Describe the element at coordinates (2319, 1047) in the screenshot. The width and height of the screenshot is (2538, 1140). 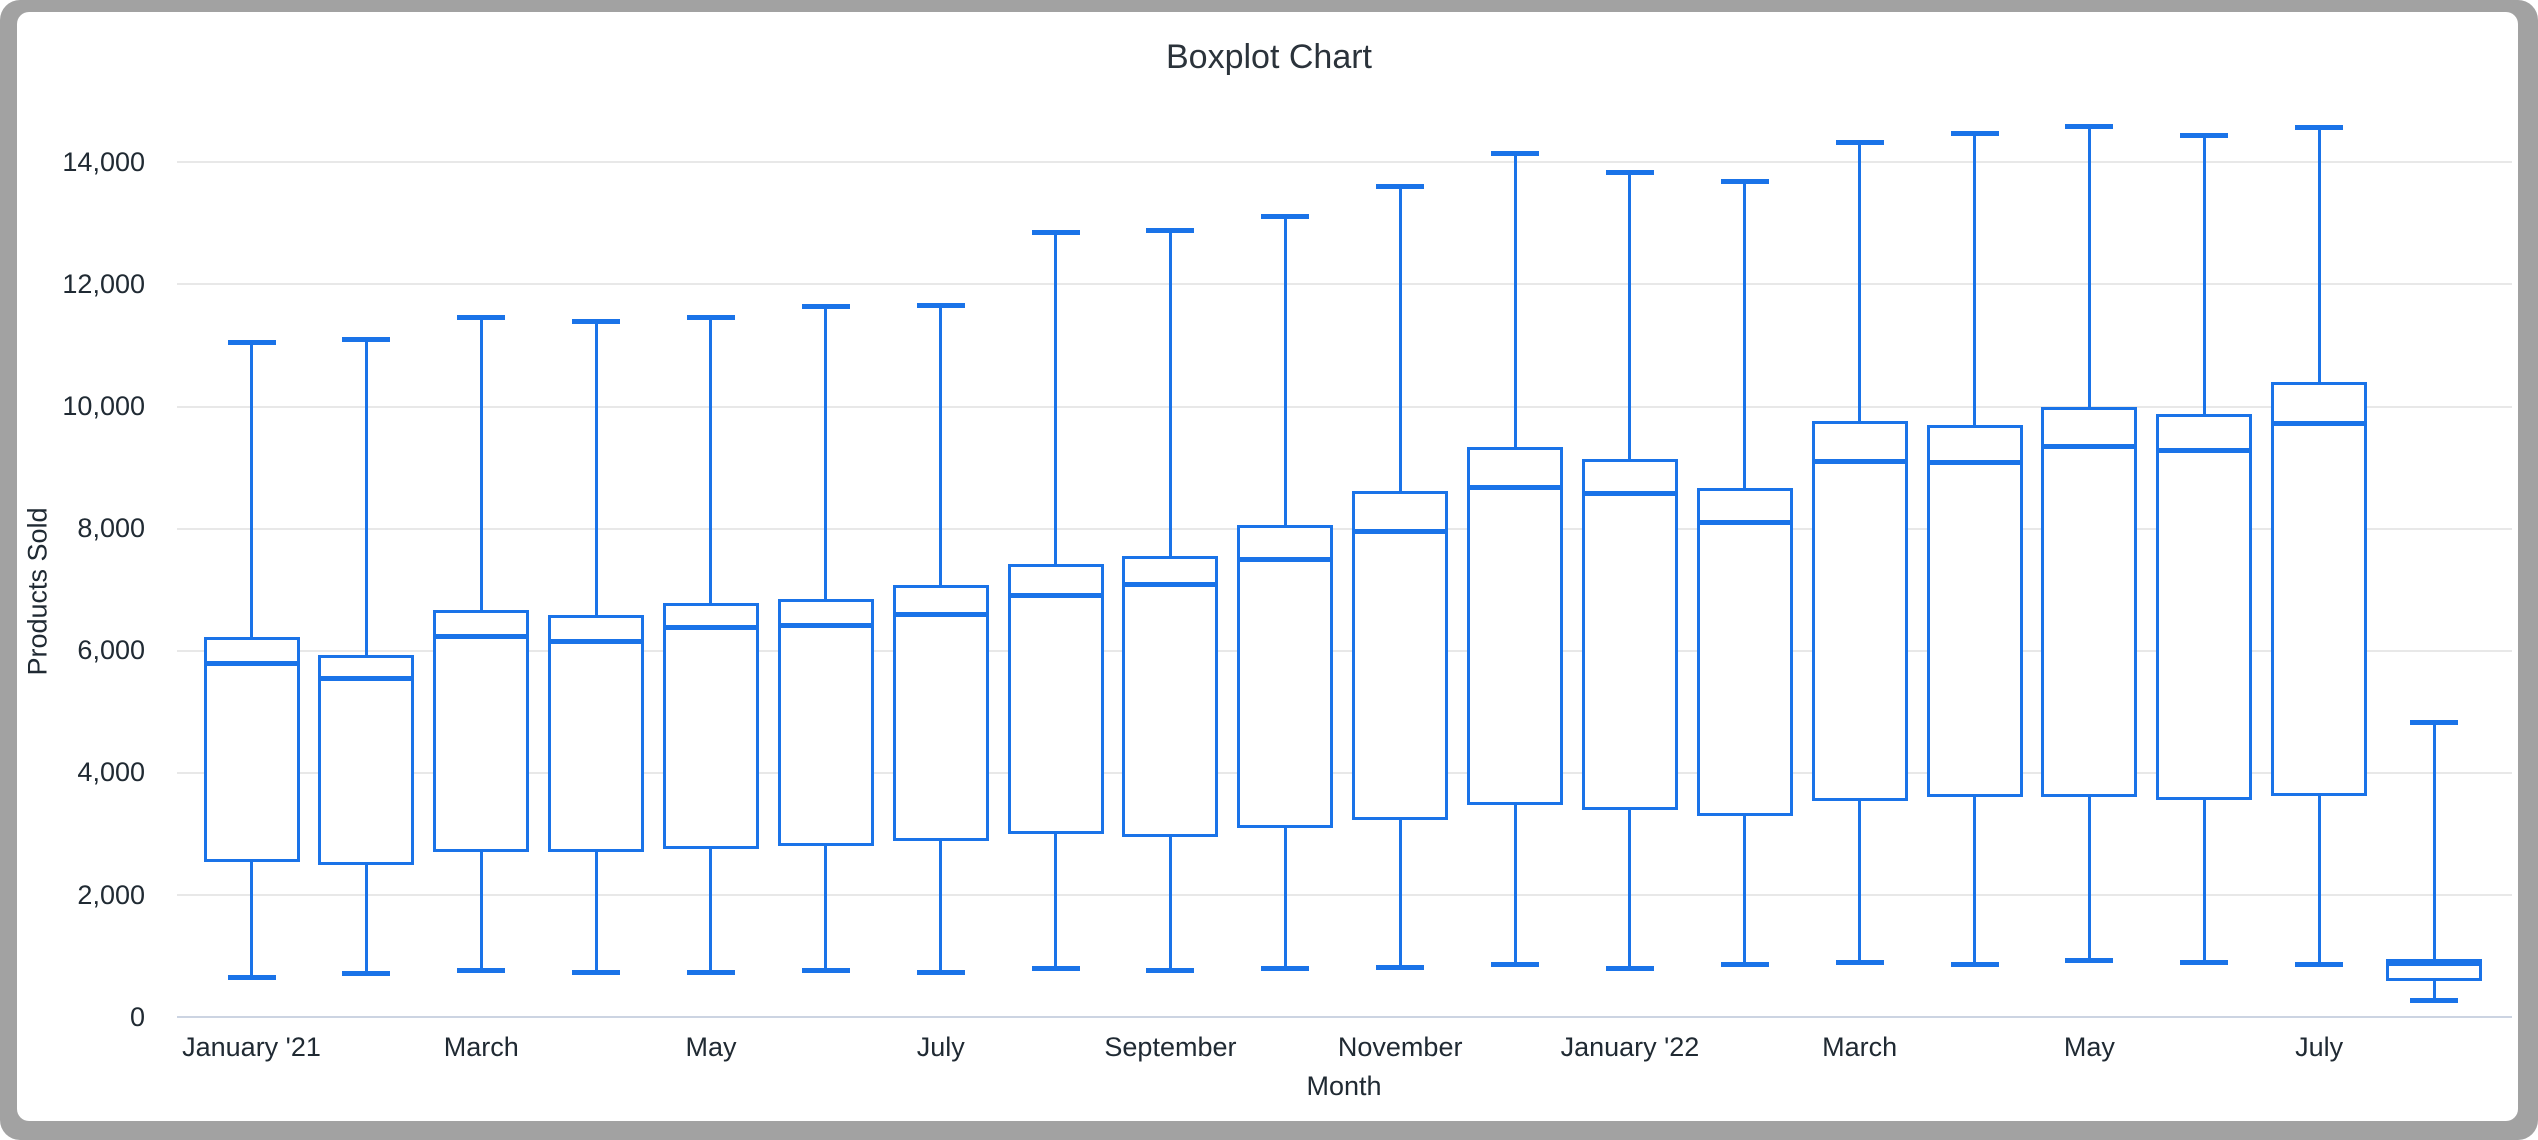
I see `x-tick-label: July` at that location.